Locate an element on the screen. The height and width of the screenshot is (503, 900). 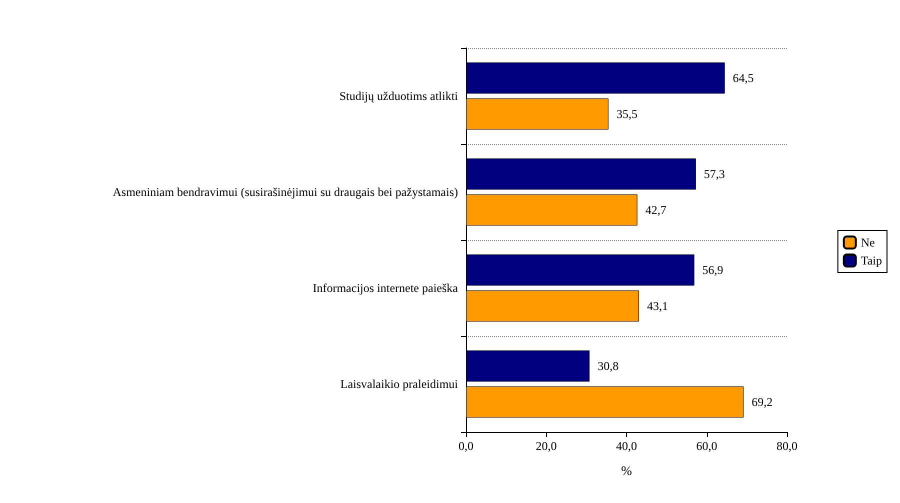
data-label: 69,2 is located at coordinates (762, 401).